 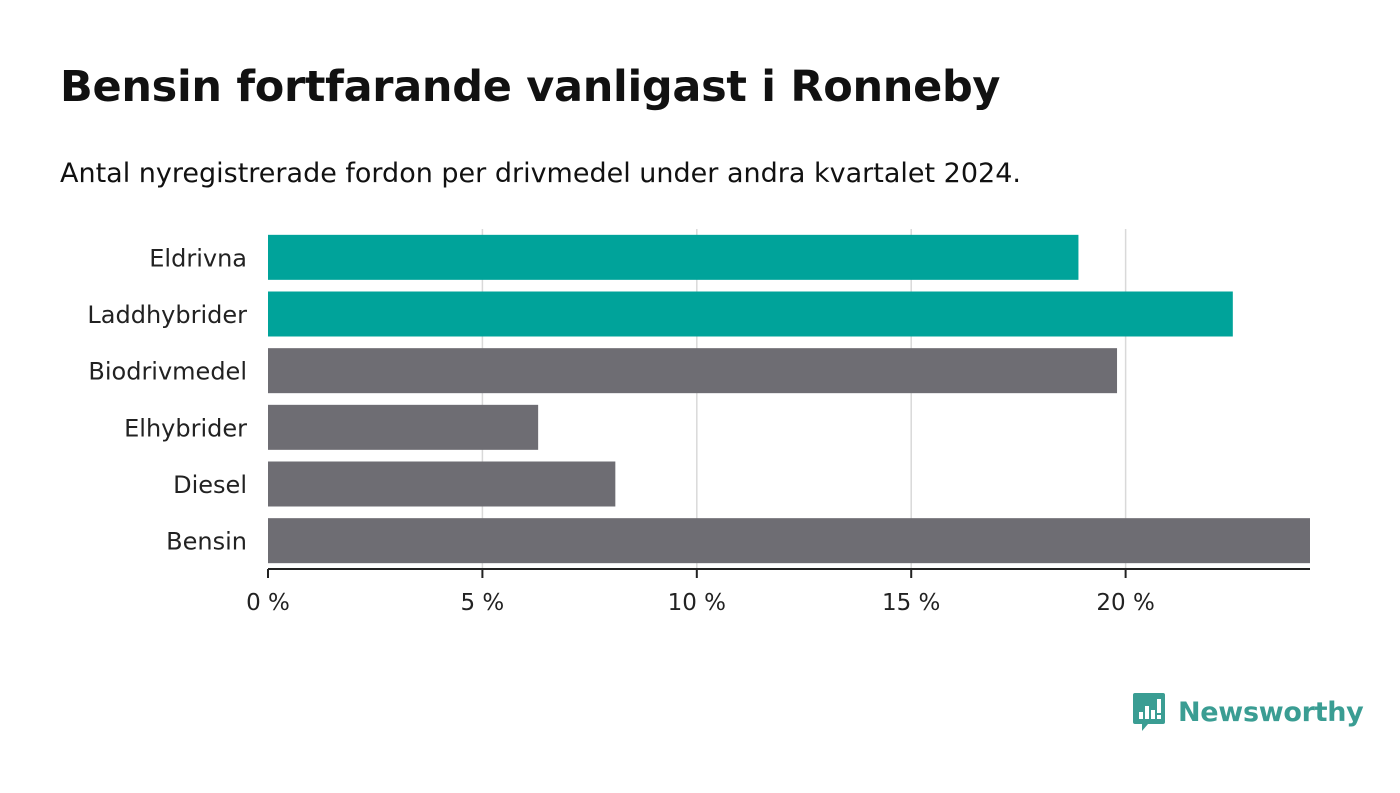 I want to click on x-tick-label: 20 %, so click(x=1125, y=603).